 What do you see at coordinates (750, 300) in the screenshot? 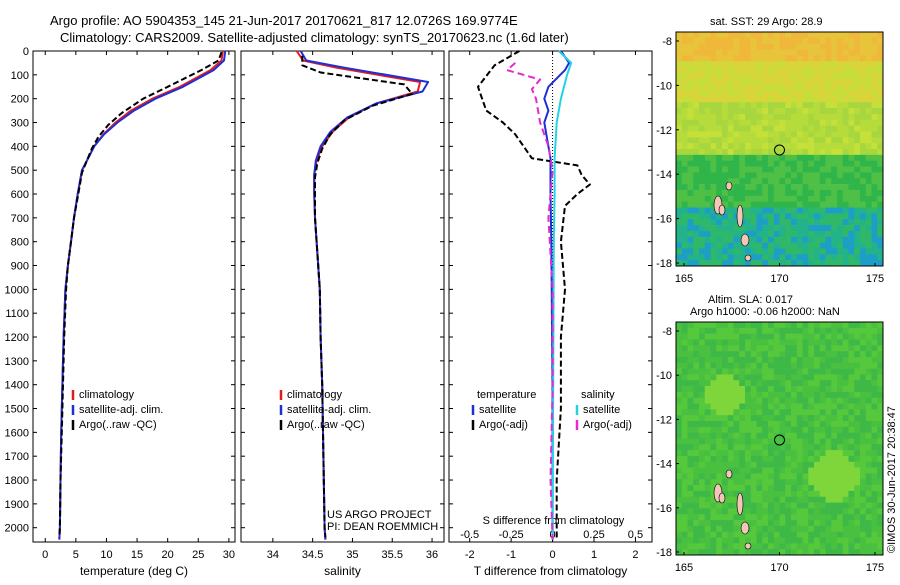
I see `sla-map-title-1: Altim. SLA: 0.017` at bounding box center [750, 300].